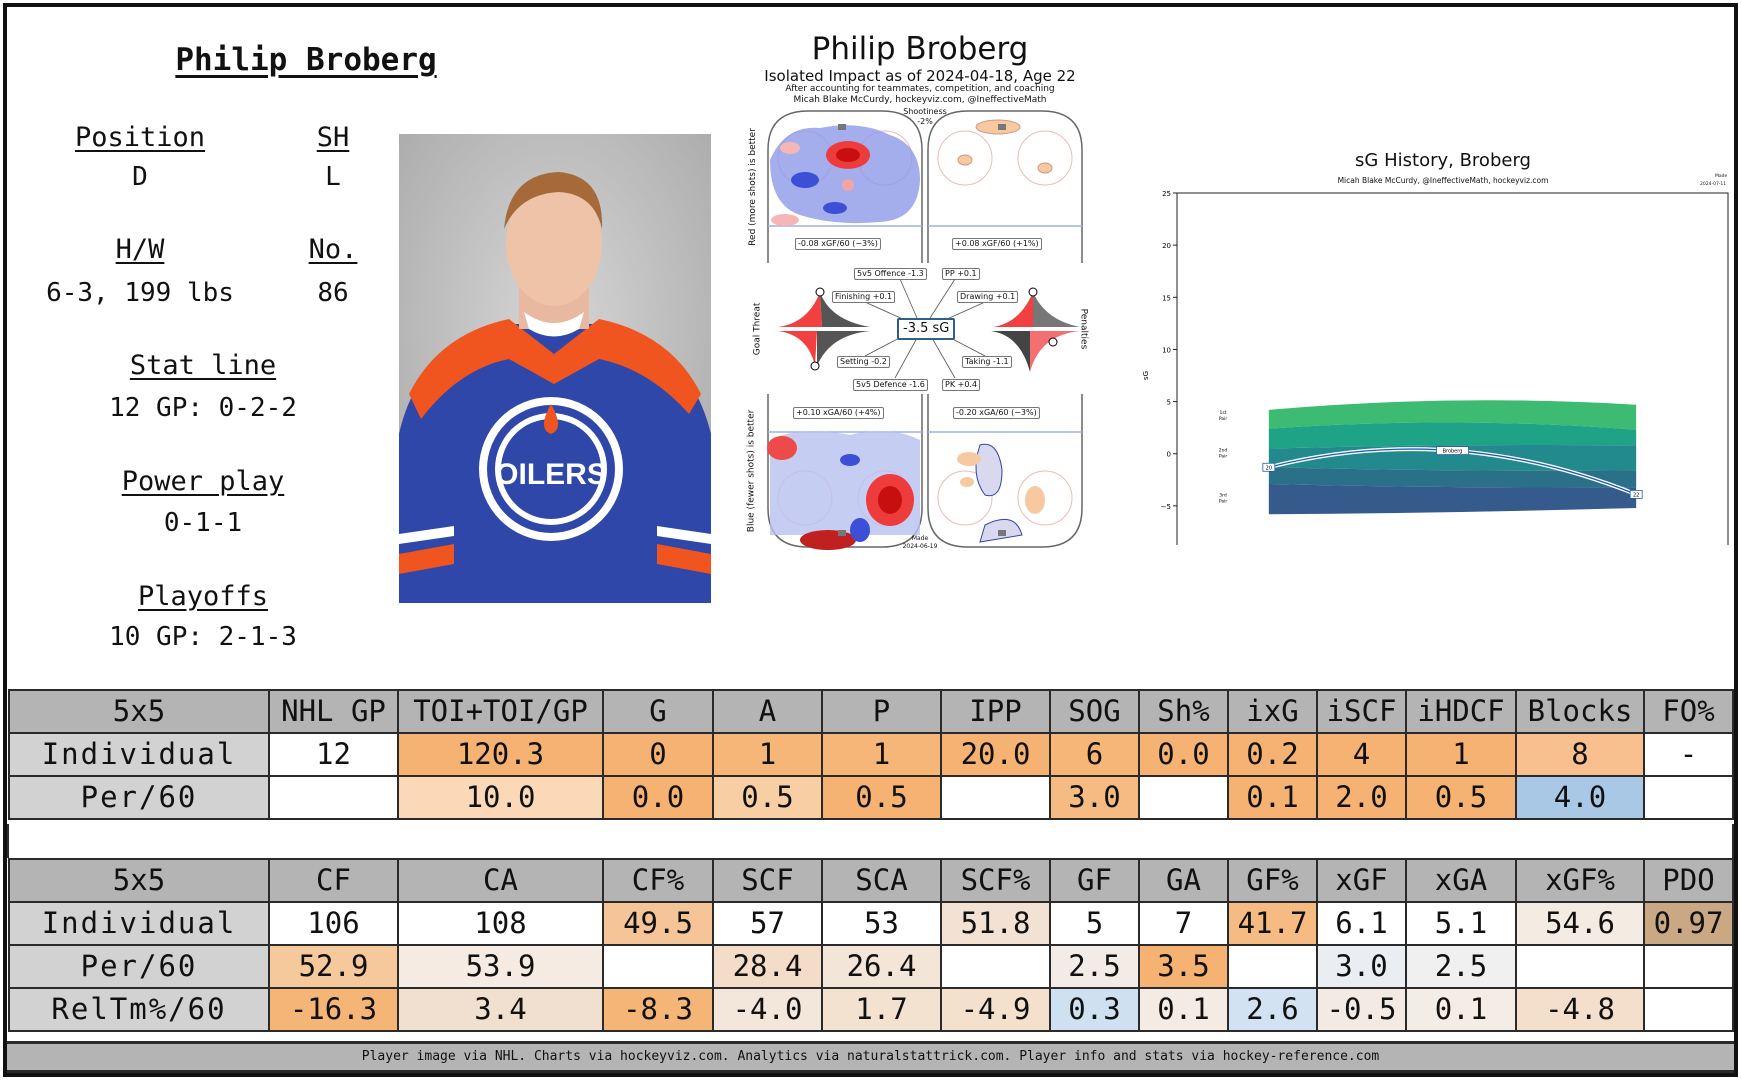 Image resolution: width=1741 pixels, height=1083 pixels. What do you see at coordinates (1688, 923) in the screenshot?
I see `table-cell: 0.97` at bounding box center [1688, 923].